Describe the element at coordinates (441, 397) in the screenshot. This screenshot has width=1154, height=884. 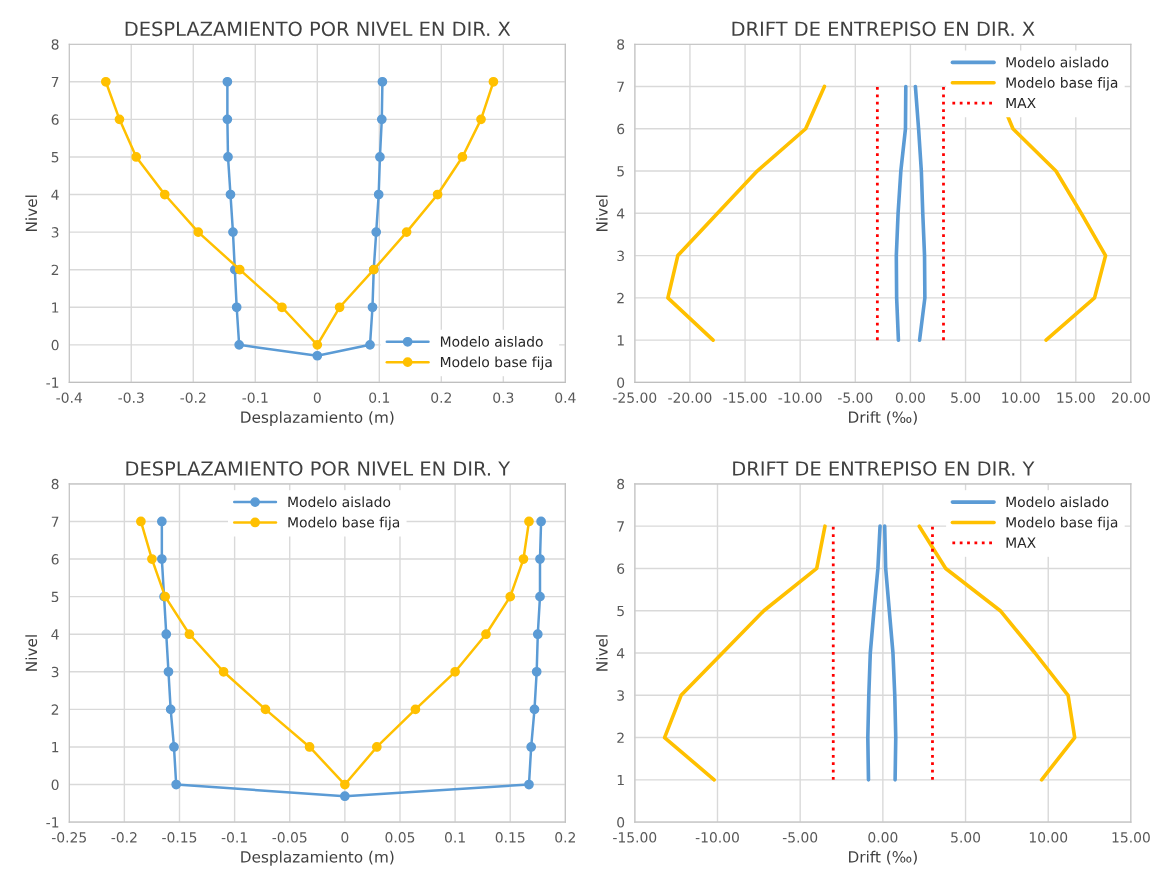
I see `x-tick-label: 0.2` at that location.